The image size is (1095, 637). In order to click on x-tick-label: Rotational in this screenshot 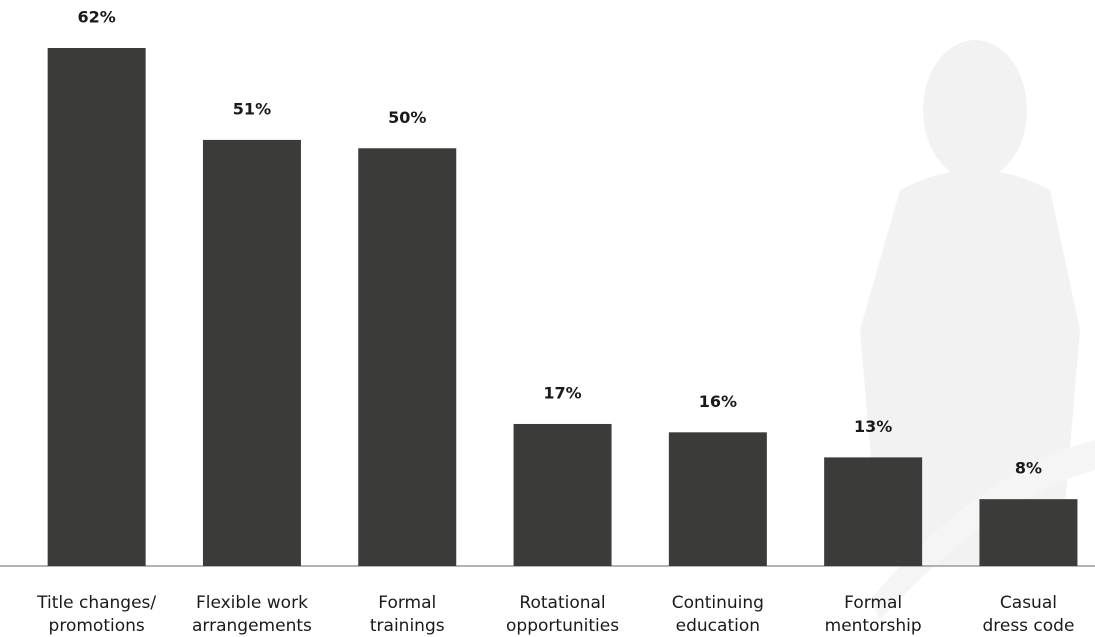, I will do `click(562, 603)`.